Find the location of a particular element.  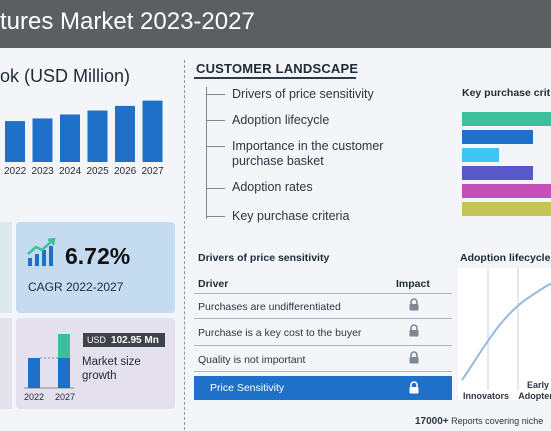

adoption-curve is located at coordinates (506, 329).